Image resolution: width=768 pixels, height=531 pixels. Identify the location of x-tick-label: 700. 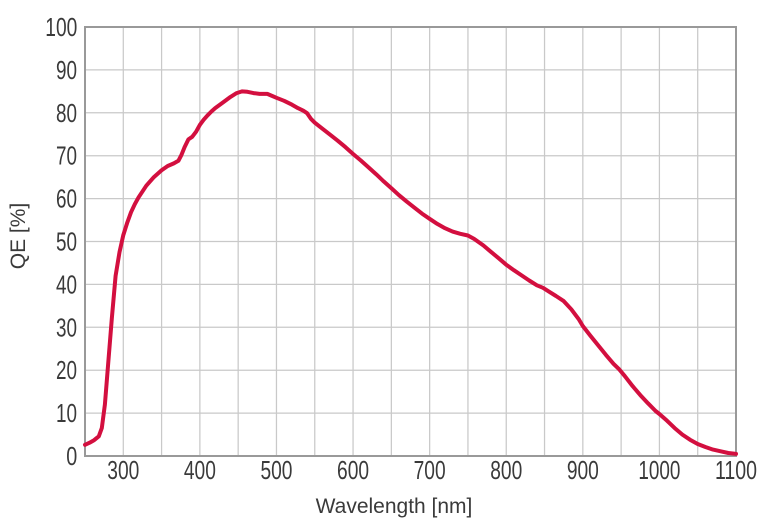
(430, 470).